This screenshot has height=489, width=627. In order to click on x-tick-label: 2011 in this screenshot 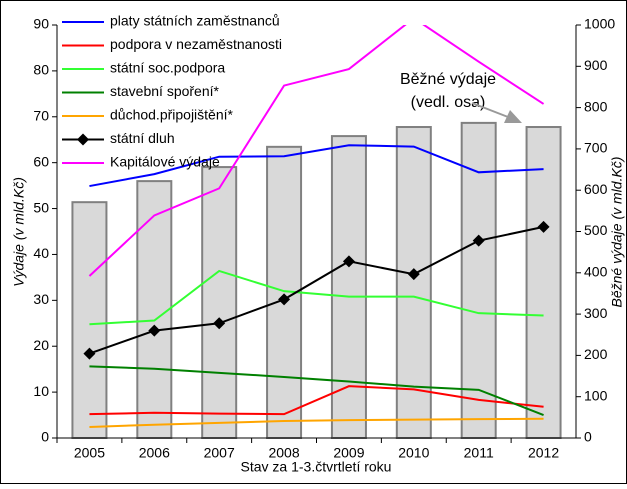, I will do `click(479, 453)`.